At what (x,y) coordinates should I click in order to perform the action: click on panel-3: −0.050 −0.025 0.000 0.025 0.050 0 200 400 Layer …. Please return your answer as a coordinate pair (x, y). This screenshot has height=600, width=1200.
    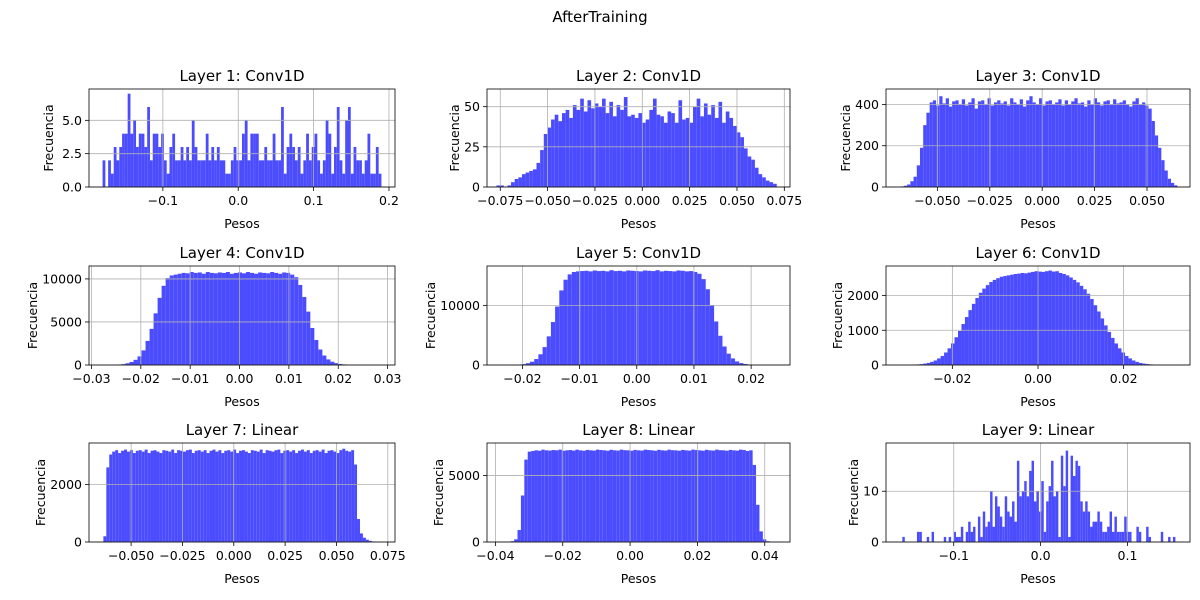
    Looking at the image, I should click on (1014, 149).